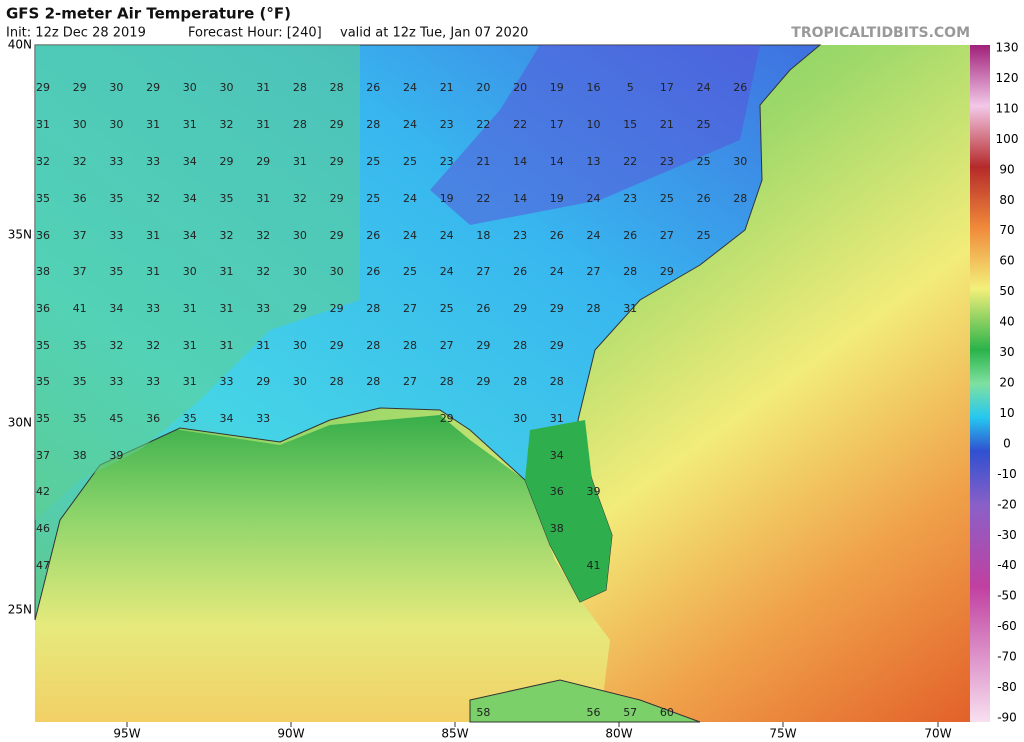 This screenshot has width=1024, height=742. I want to click on init: Init: 12z Dec 28 2019, so click(76, 33).